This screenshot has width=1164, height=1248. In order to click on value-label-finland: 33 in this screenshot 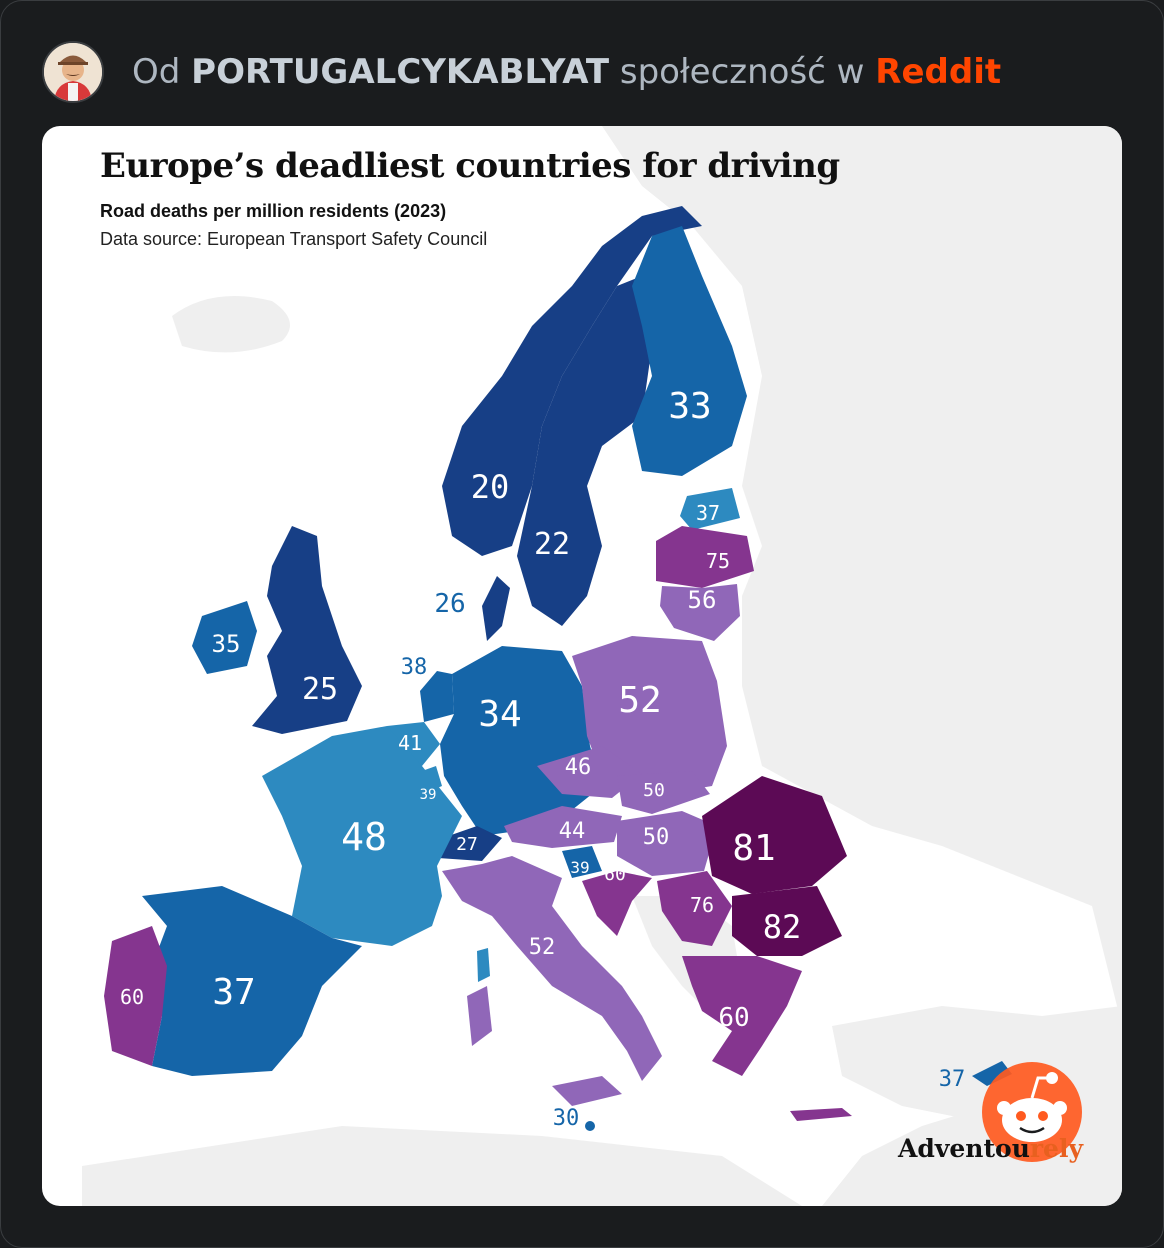, I will do `click(689, 406)`.